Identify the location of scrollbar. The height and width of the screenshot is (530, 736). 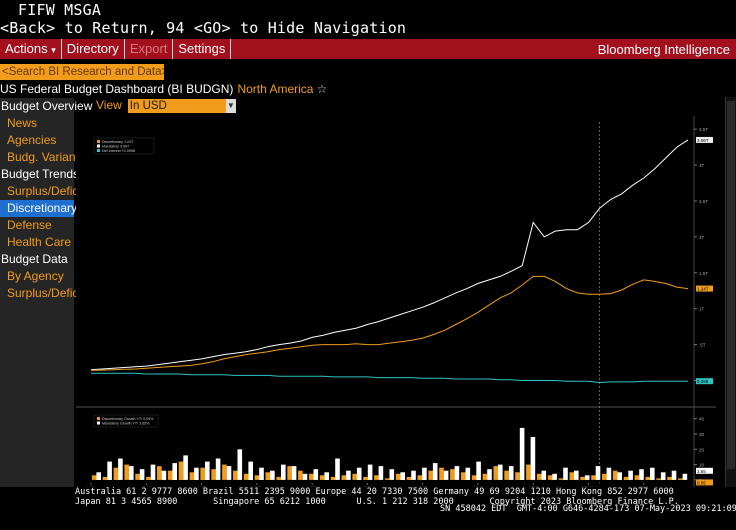
(730, 293).